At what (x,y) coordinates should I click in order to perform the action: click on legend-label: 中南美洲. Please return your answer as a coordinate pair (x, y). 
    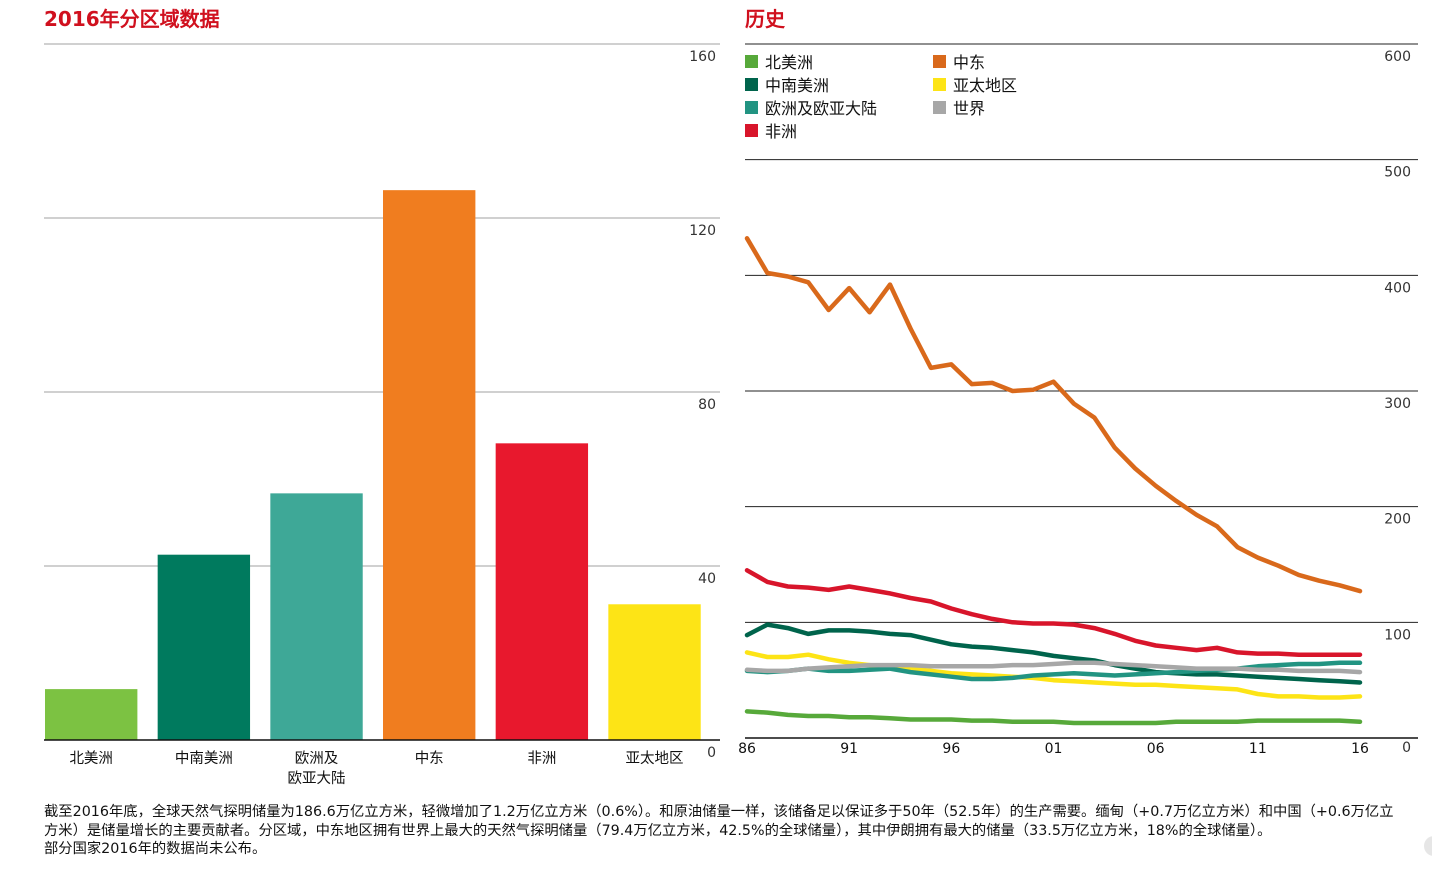
    Looking at the image, I should click on (797, 85).